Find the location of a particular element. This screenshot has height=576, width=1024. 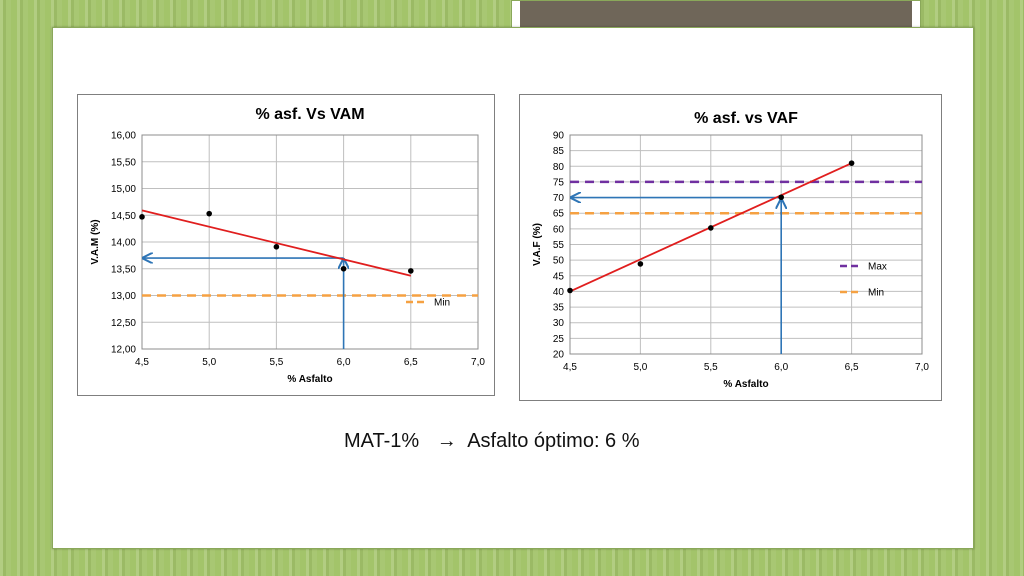

chart-title: % asf. vs VAF is located at coordinates (746, 118).